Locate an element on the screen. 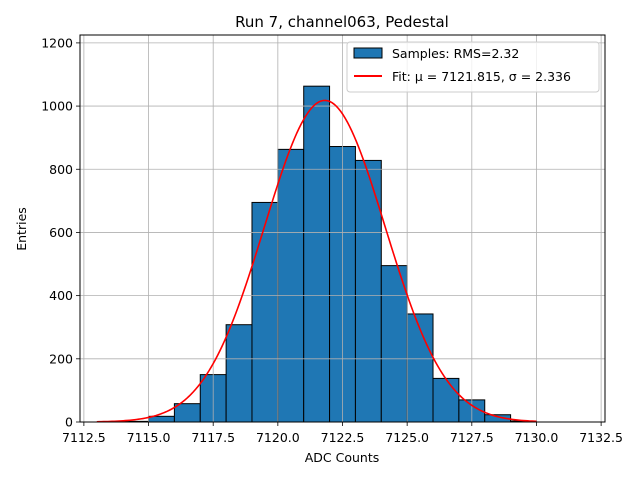 The height and width of the screenshot is (480, 640). x-tick-label: 7112.5 is located at coordinates (84, 437).